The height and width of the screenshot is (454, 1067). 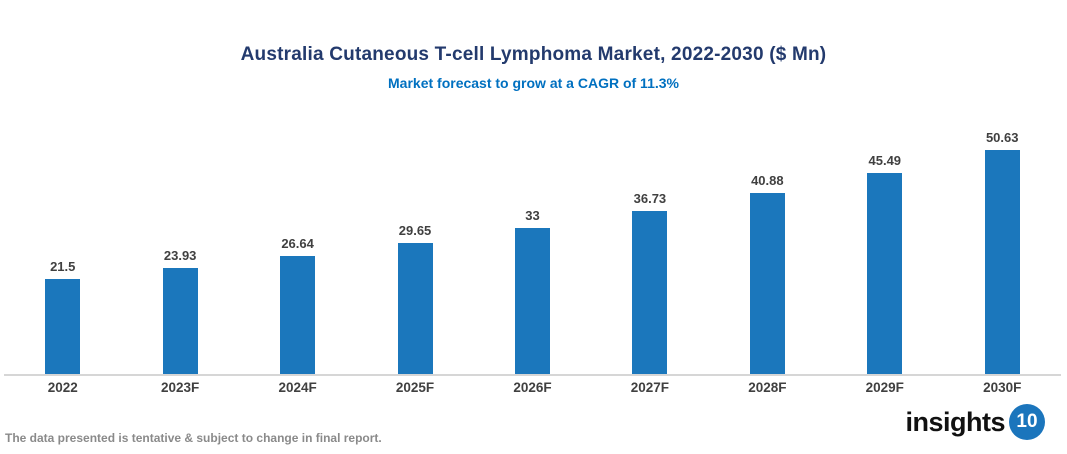 I want to click on bar-column: 21.5, so click(x=62, y=316).